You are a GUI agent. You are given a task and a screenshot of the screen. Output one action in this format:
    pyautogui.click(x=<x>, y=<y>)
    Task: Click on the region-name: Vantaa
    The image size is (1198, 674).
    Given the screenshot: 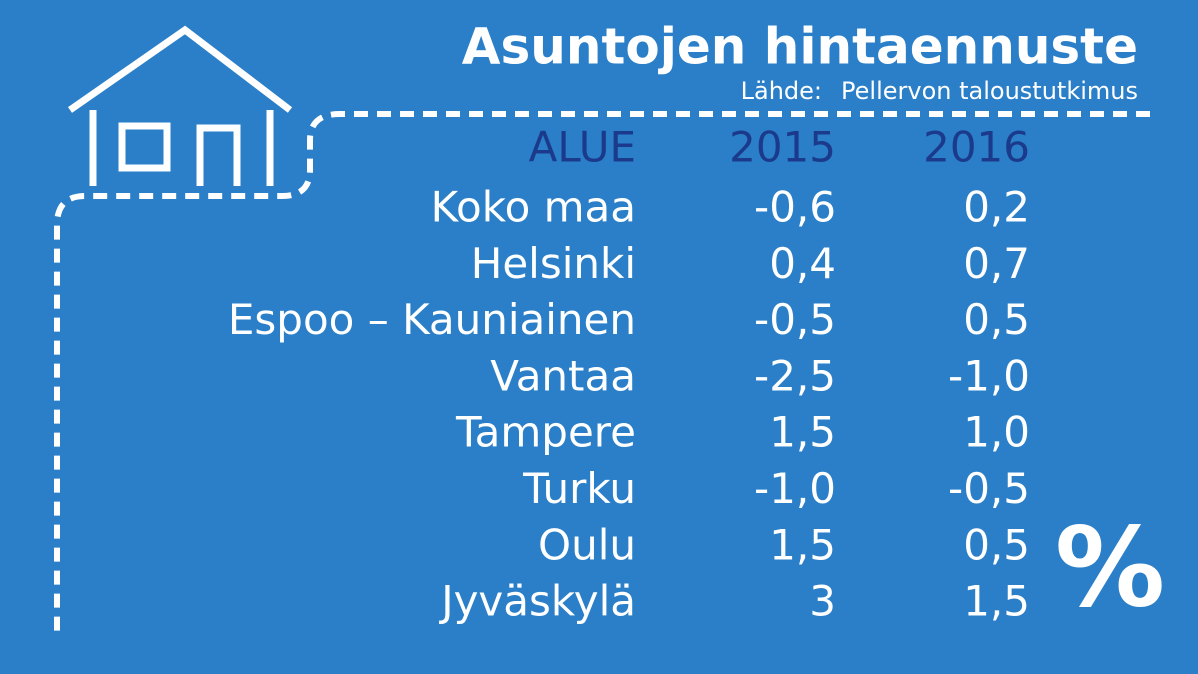 What is the action you would take?
    pyautogui.click(x=563, y=375)
    